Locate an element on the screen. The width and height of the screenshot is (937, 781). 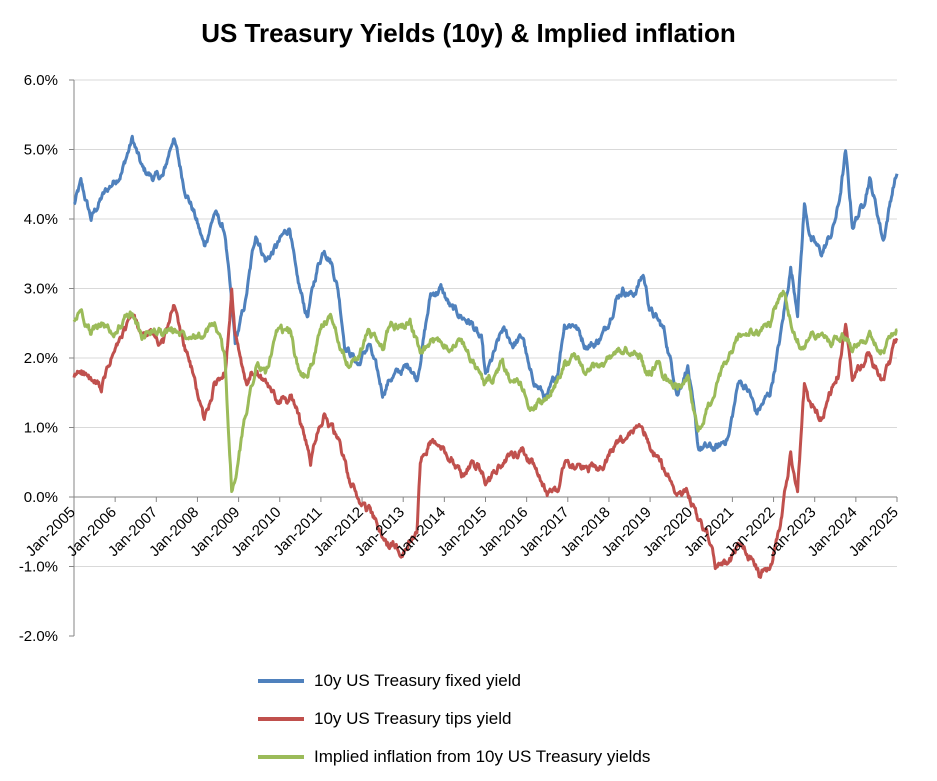
y-tick-label: 2.0% is located at coordinates (41, 358).